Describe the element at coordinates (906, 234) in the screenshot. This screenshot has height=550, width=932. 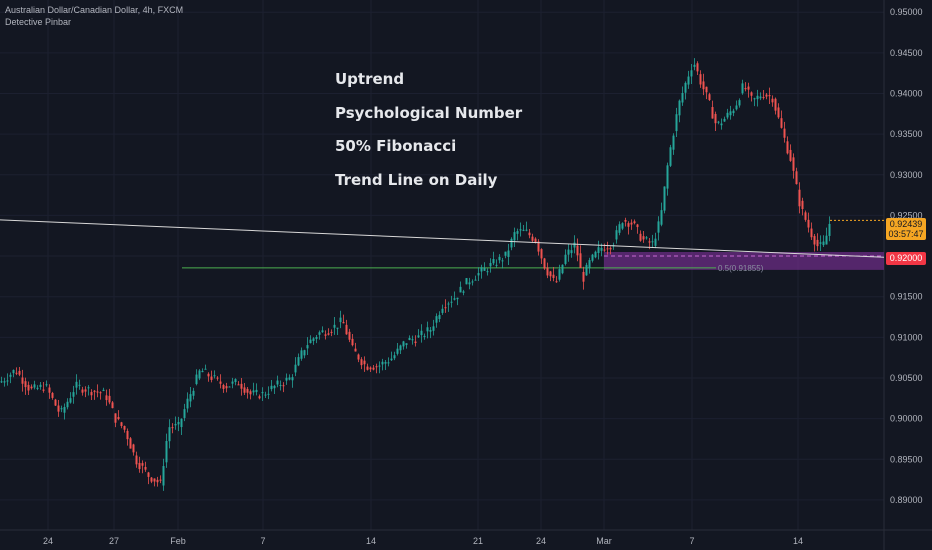
I see `bar-countdown: 03:57:47` at that location.